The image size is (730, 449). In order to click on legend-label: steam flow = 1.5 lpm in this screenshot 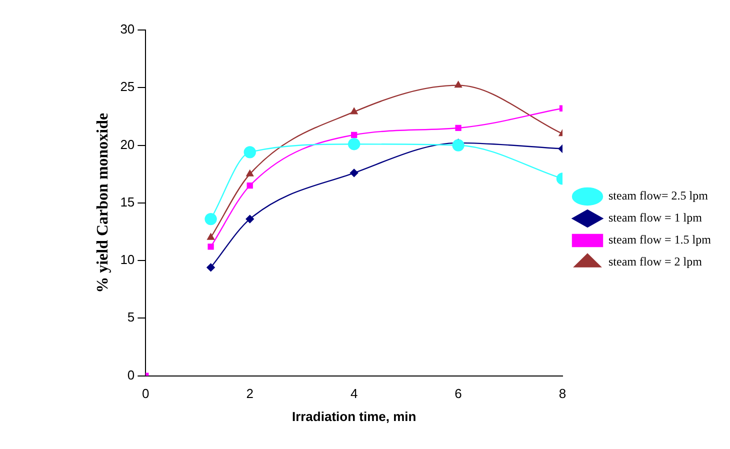, I will do `click(660, 239)`.